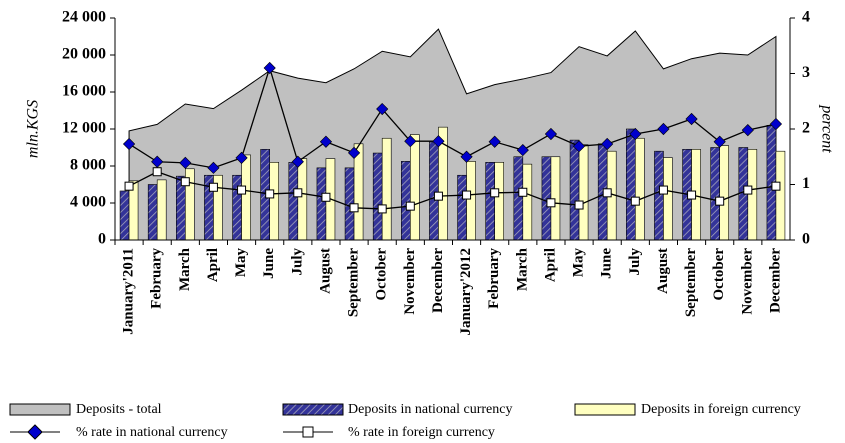  What do you see at coordinates (152, 432) in the screenshot?
I see `legend-label: % rate in national currency` at bounding box center [152, 432].